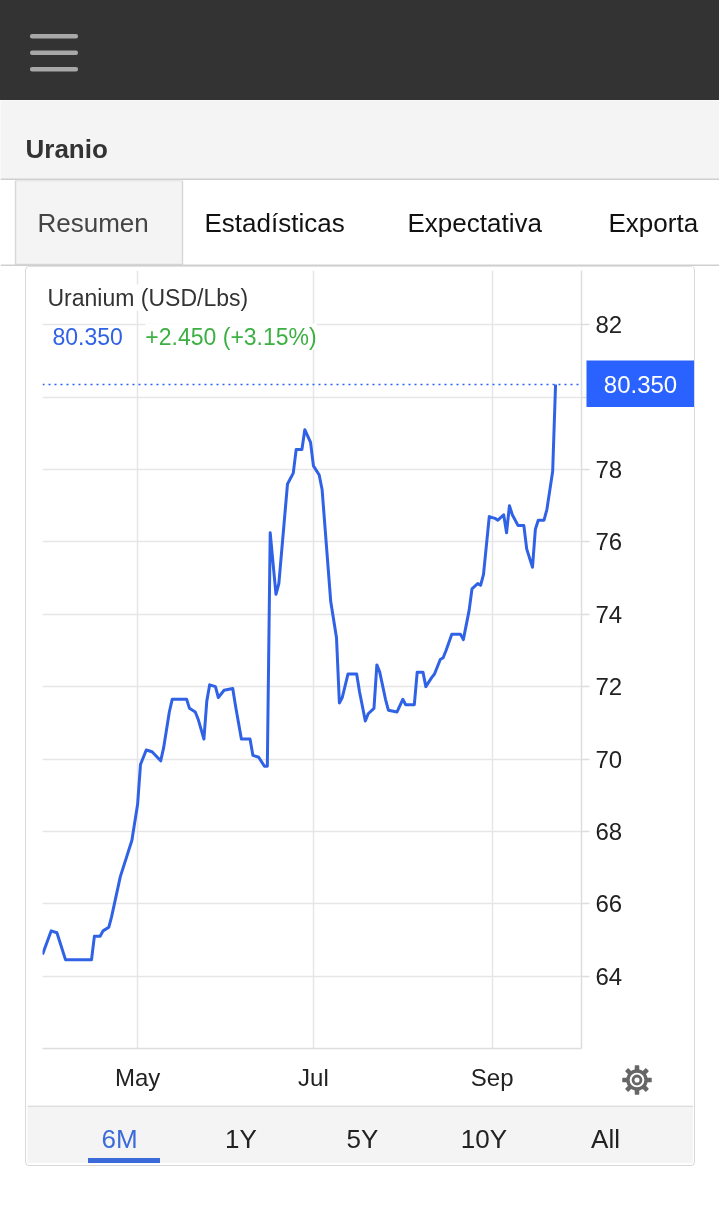 Image resolution: width=719 pixels, height=1209 pixels. I want to click on annotation: +2.450 (+3.15%), so click(231, 336).